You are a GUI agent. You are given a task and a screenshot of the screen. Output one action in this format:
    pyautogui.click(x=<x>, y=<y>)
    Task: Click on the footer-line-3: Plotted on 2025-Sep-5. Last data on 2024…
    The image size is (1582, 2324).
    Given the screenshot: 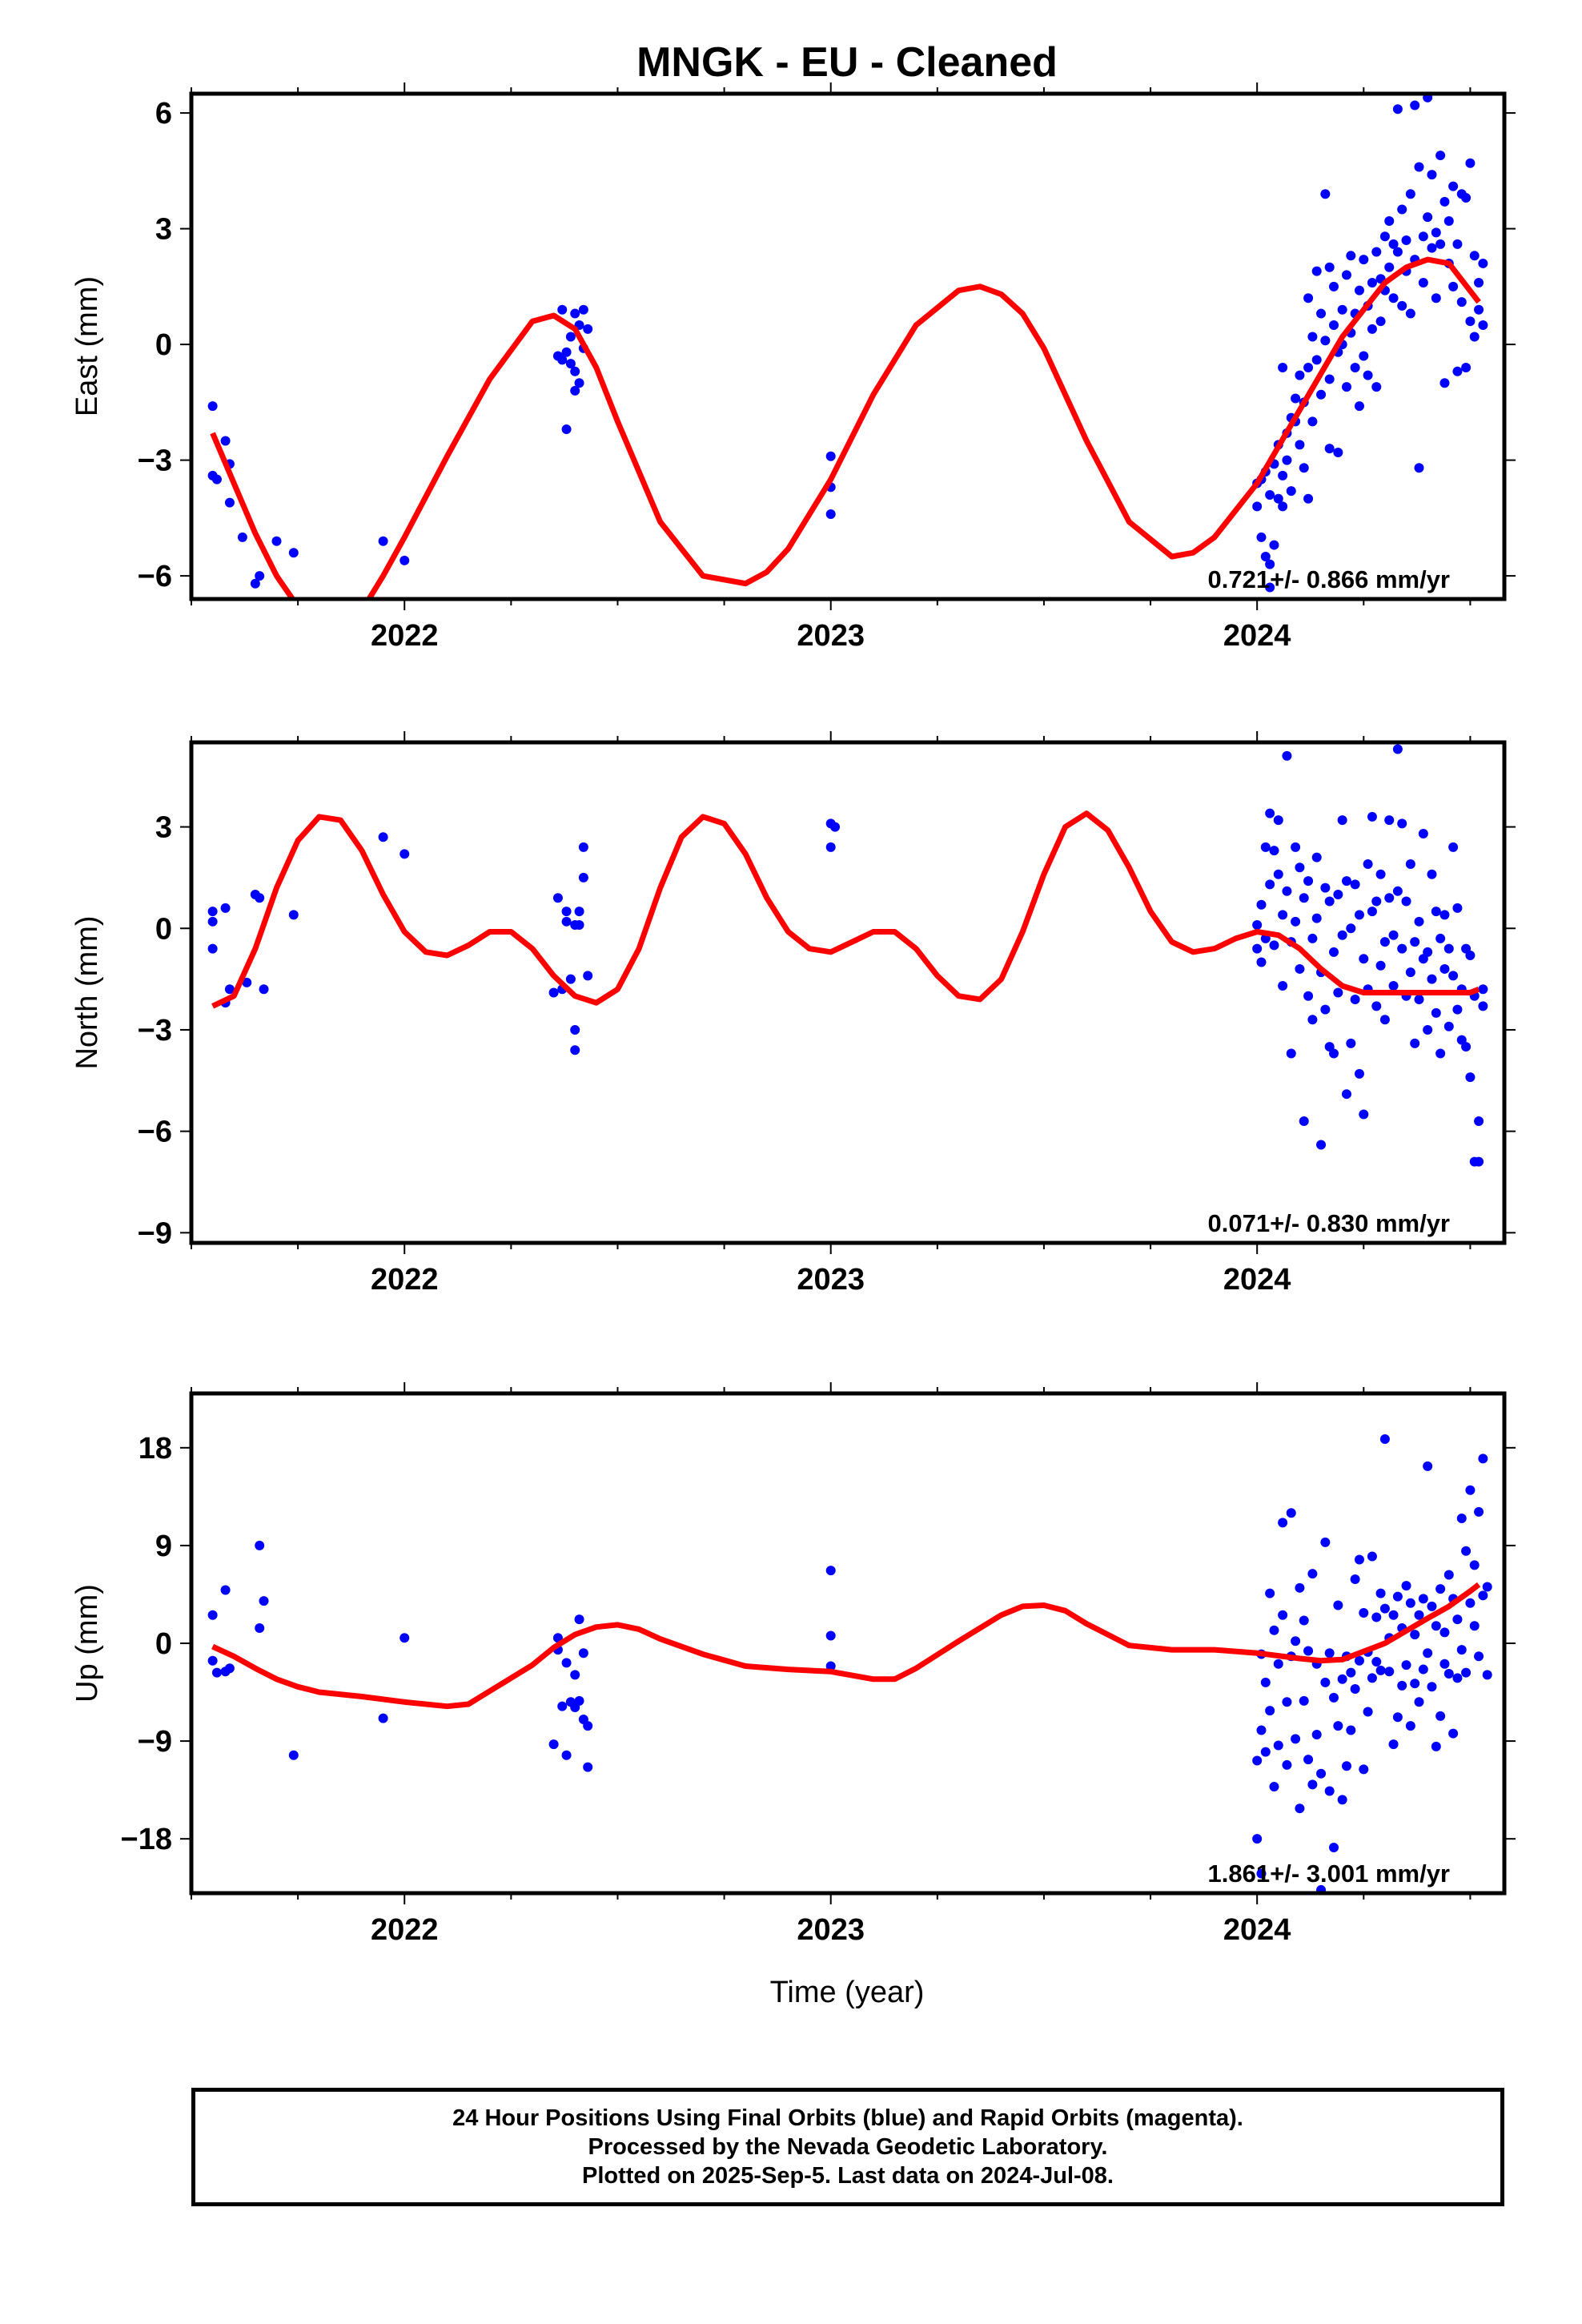 What is the action you would take?
    pyautogui.click(x=848, y=2176)
    